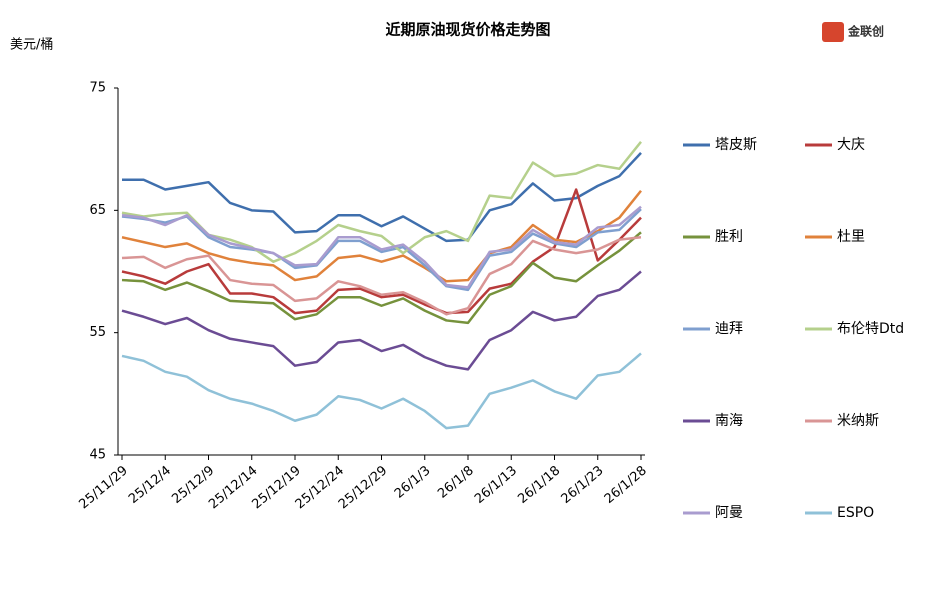 The height and width of the screenshot is (601, 937). I want to click on x-tick-label: 26/1/18, so click(539, 485).